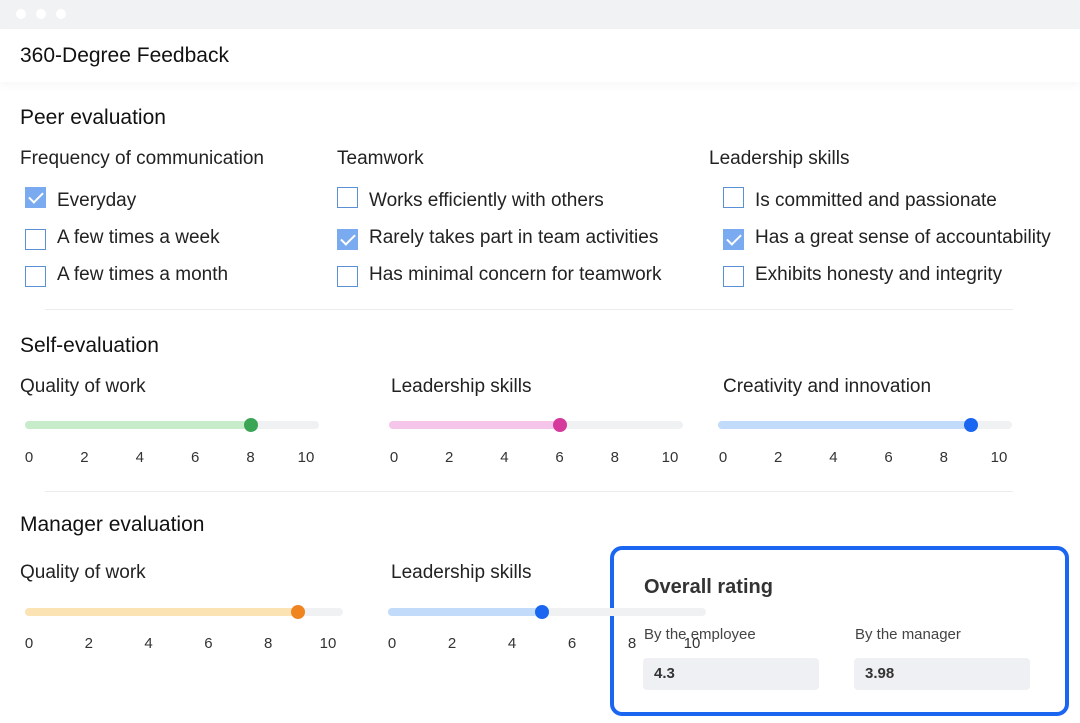 The image size is (1080, 723). I want to click on checkbox-label: A few times a month, so click(143, 274).